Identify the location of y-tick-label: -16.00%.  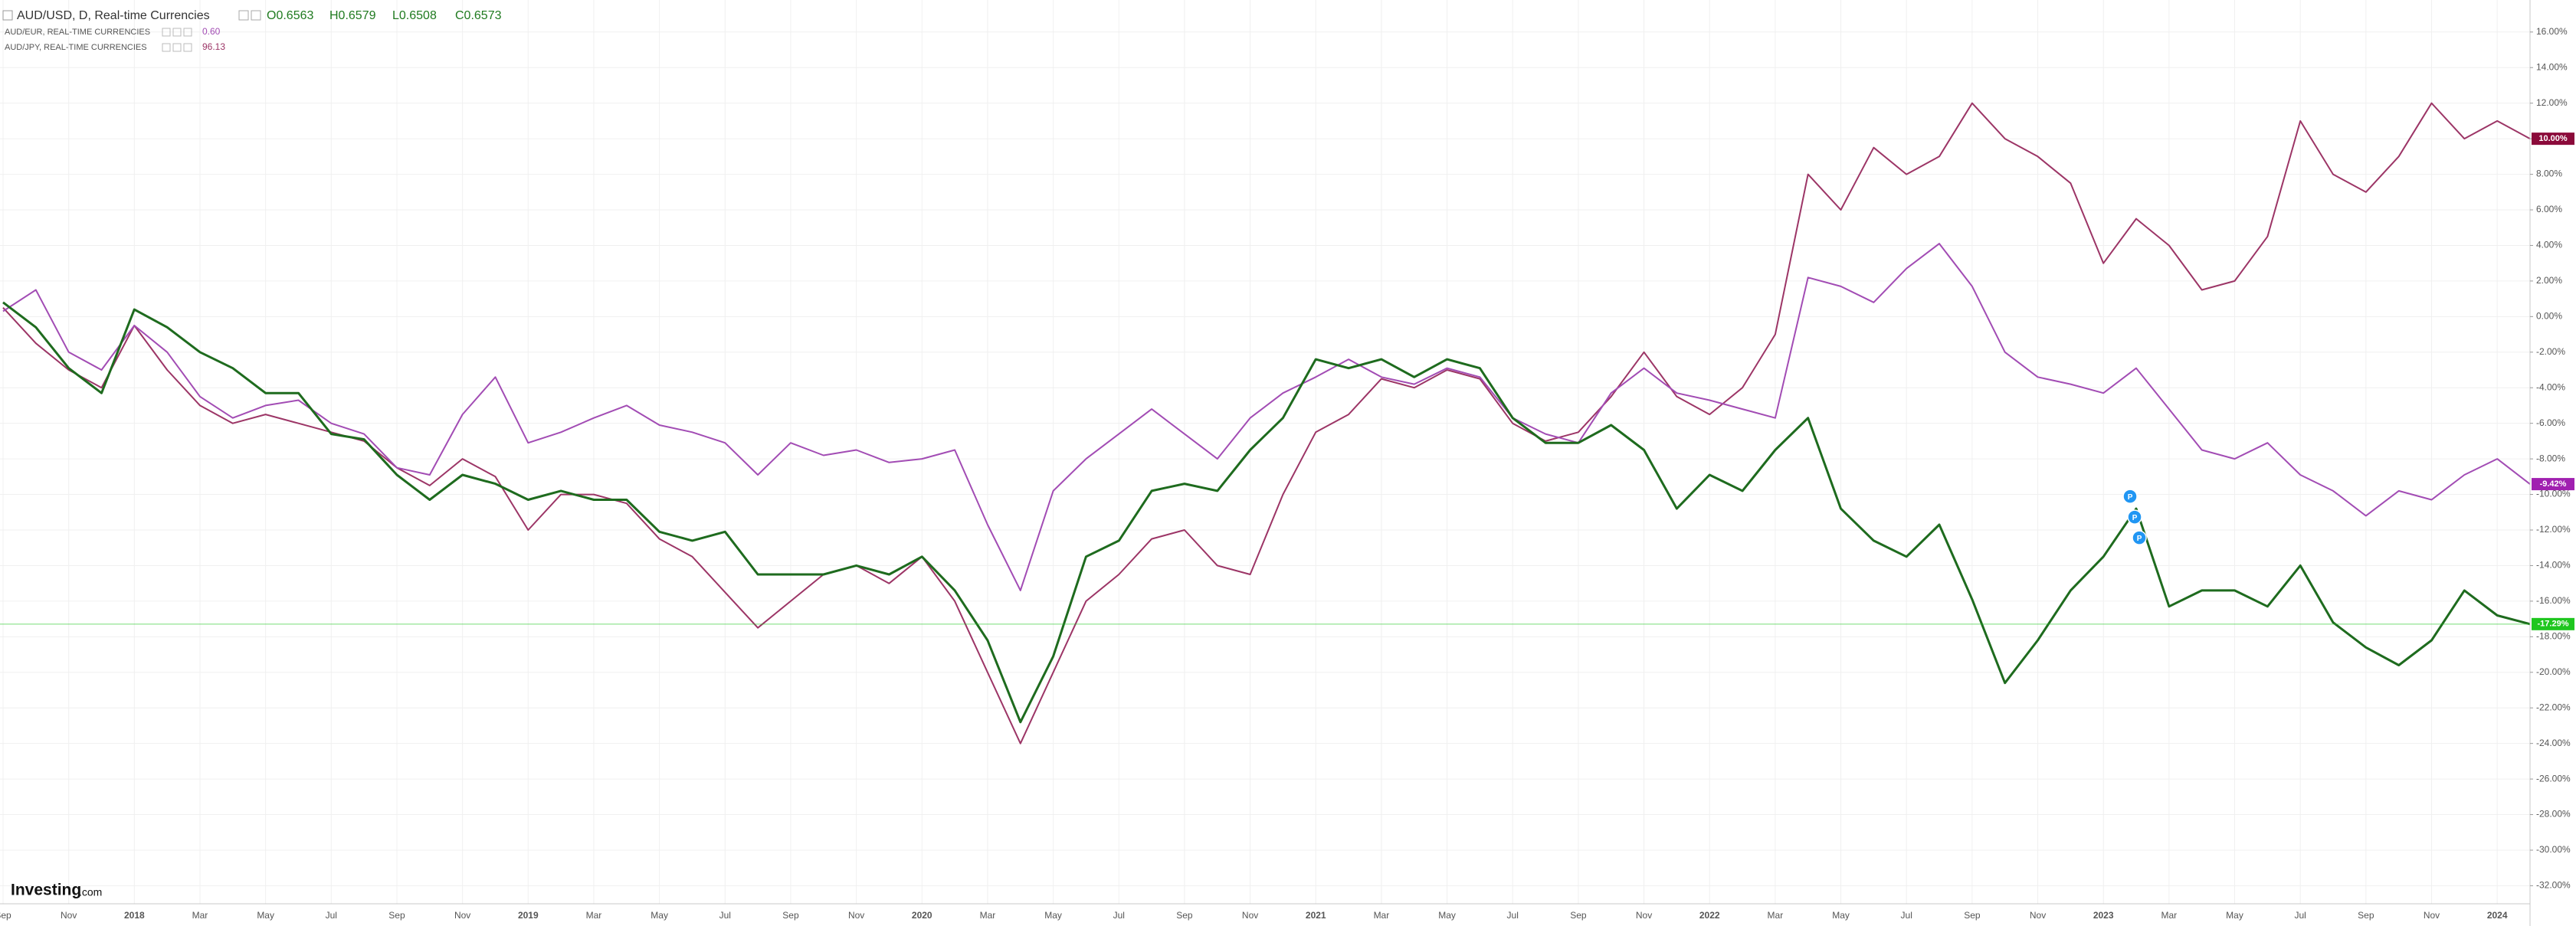
(2554, 600).